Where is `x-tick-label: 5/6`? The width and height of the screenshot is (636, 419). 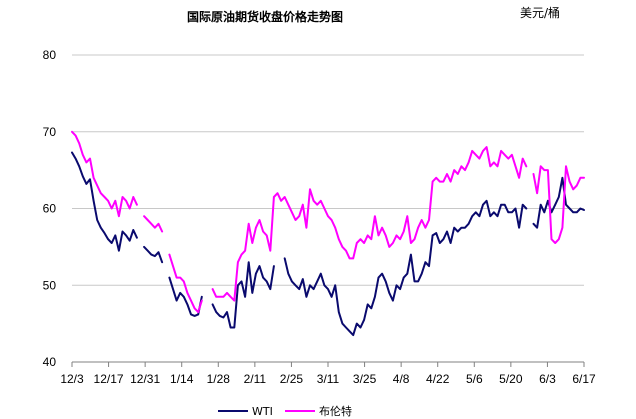 x-tick-label: 5/6 is located at coordinates (474, 379).